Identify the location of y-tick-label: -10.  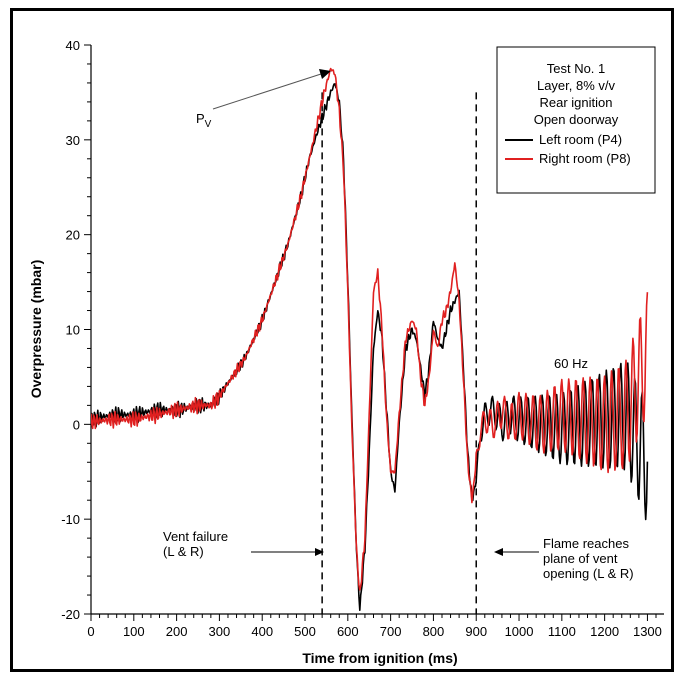
(70, 519).